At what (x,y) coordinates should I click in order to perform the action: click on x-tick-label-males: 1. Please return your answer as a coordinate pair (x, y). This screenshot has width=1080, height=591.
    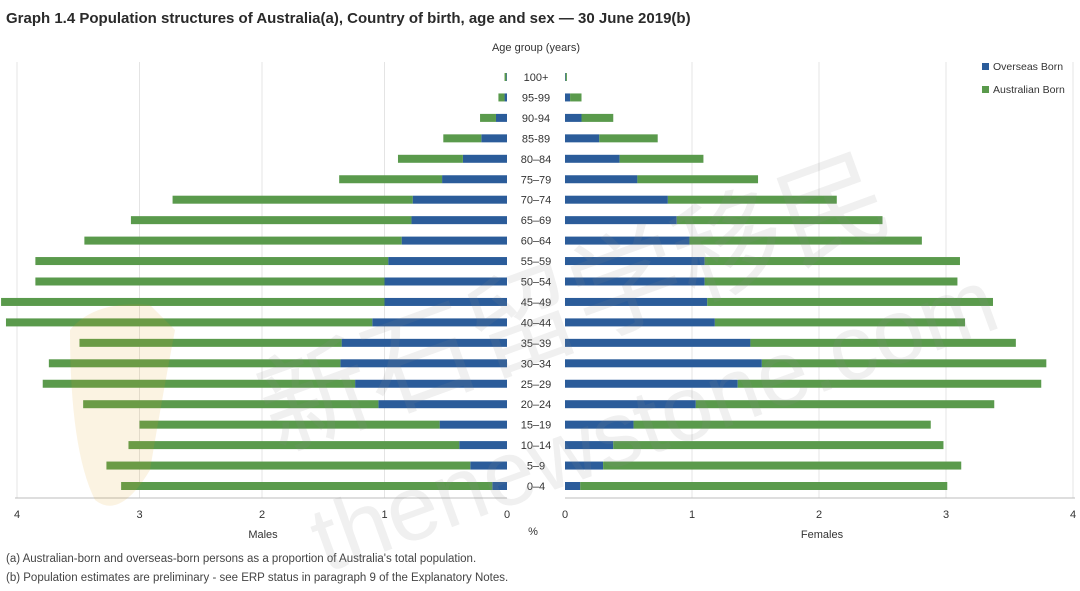
    Looking at the image, I should click on (384, 515).